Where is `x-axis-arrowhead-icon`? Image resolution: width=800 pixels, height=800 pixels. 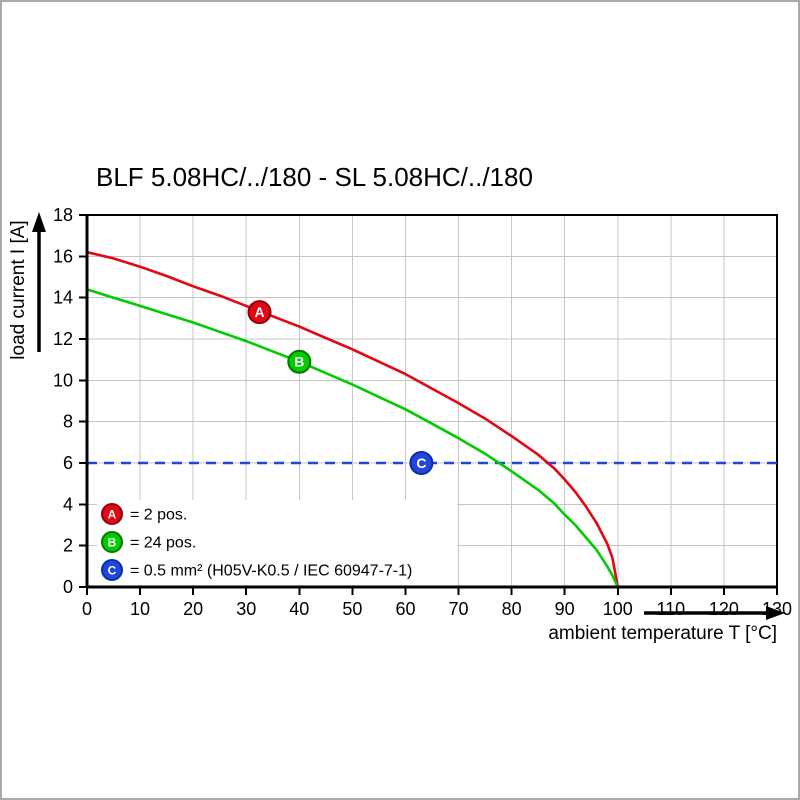
x-axis-arrowhead-icon is located at coordinates (775, 613).